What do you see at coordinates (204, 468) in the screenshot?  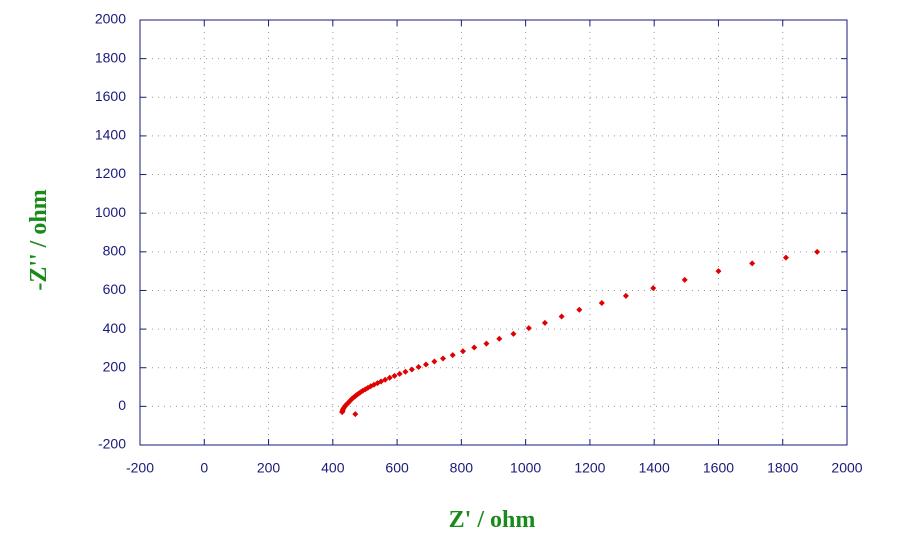 I see `x-tick-label: 0` at bounding box center [204, 468].